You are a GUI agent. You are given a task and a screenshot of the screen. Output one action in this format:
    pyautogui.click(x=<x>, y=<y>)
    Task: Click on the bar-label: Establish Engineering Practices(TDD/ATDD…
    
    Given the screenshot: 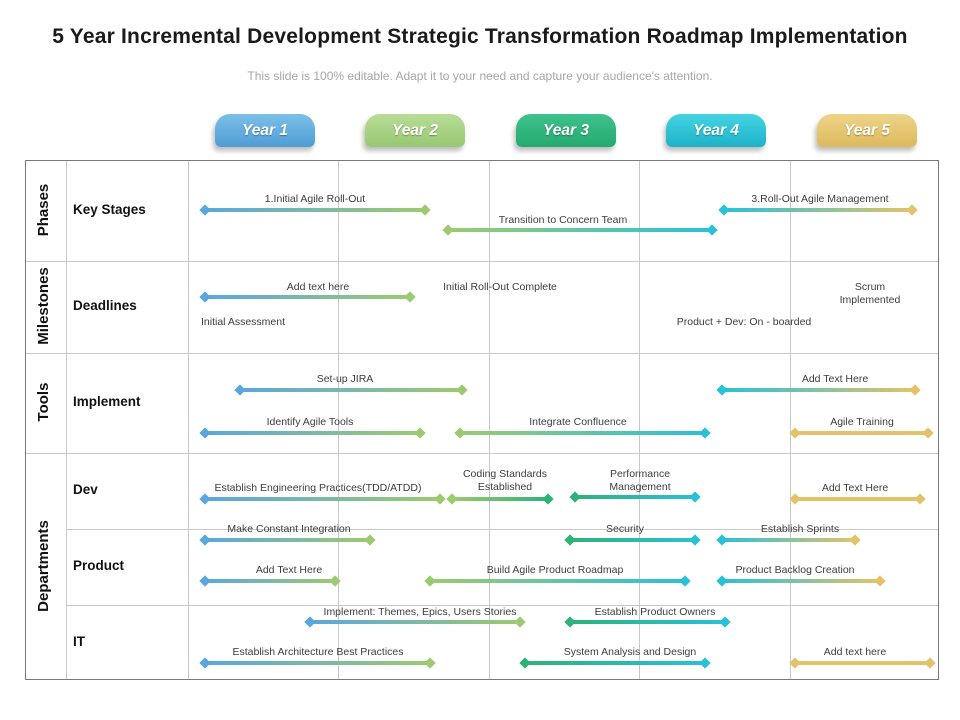 What is the action you would take?
    pyautogui.click(x=318, y=488)
    